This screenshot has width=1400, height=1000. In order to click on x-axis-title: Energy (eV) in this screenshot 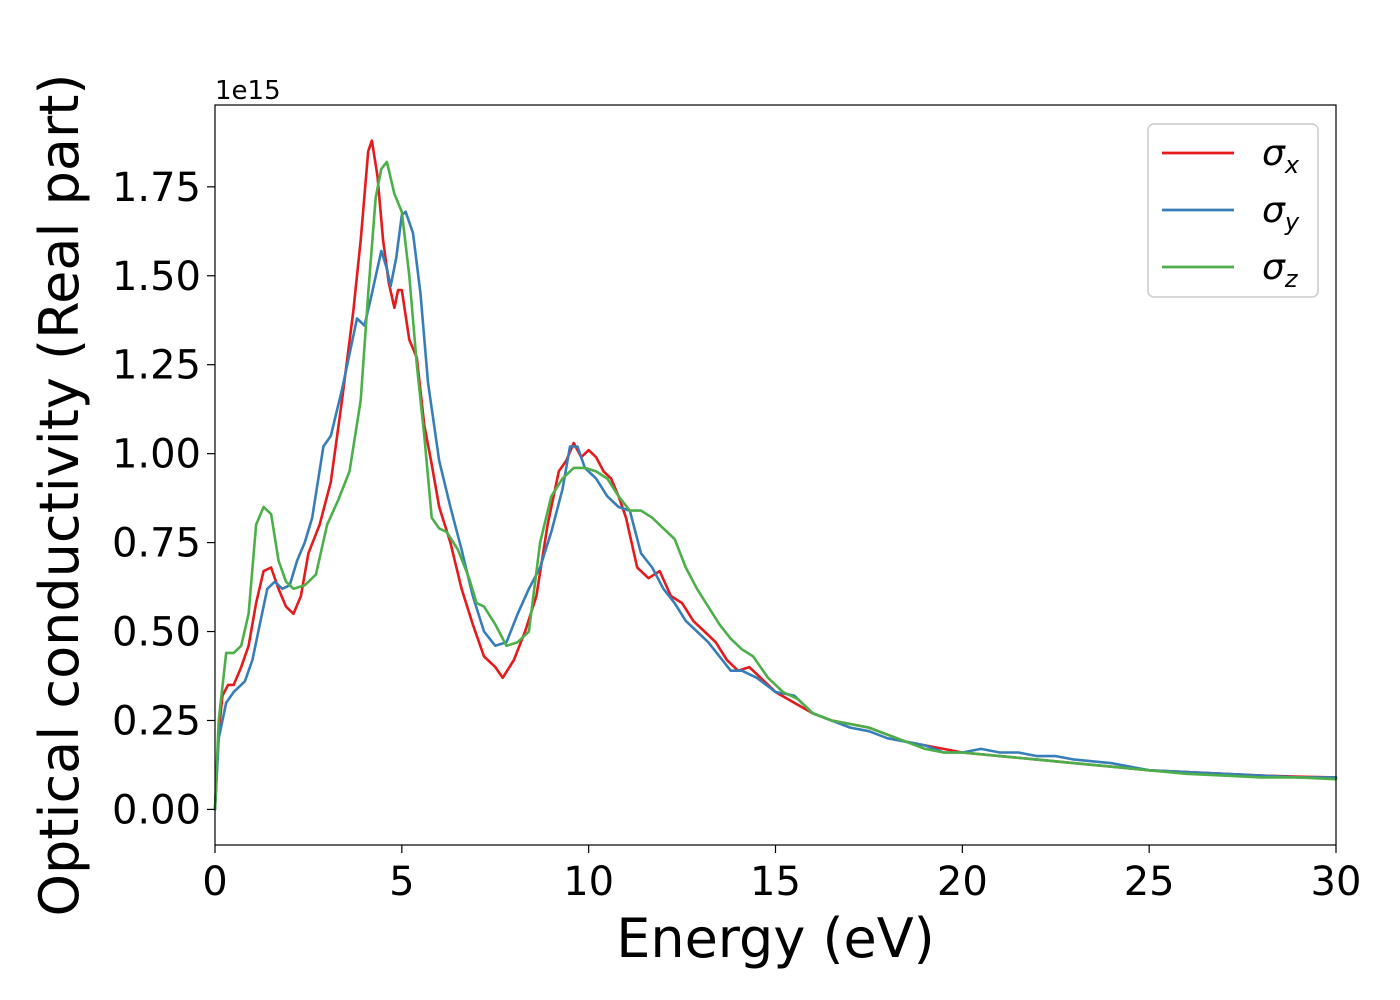, I will do `click(775, 938)`.